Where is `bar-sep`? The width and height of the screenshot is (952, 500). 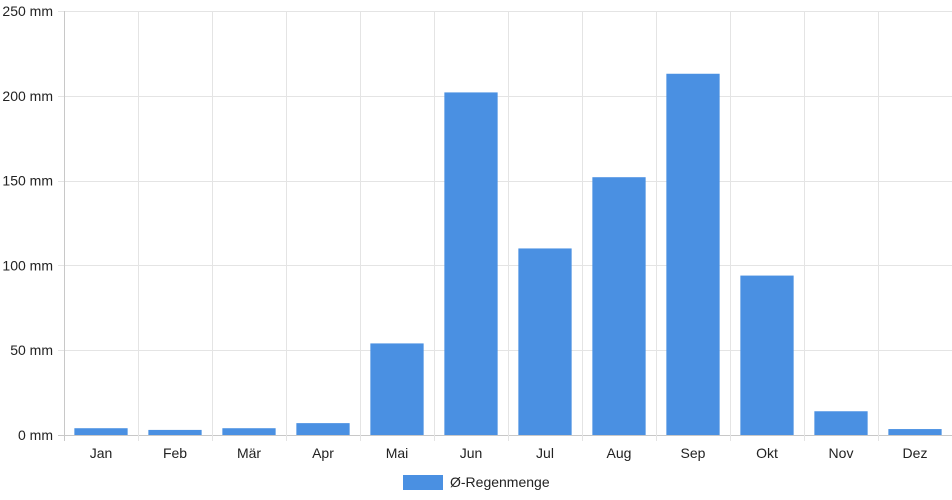 bar-sep is located at coordinates (693, 254).